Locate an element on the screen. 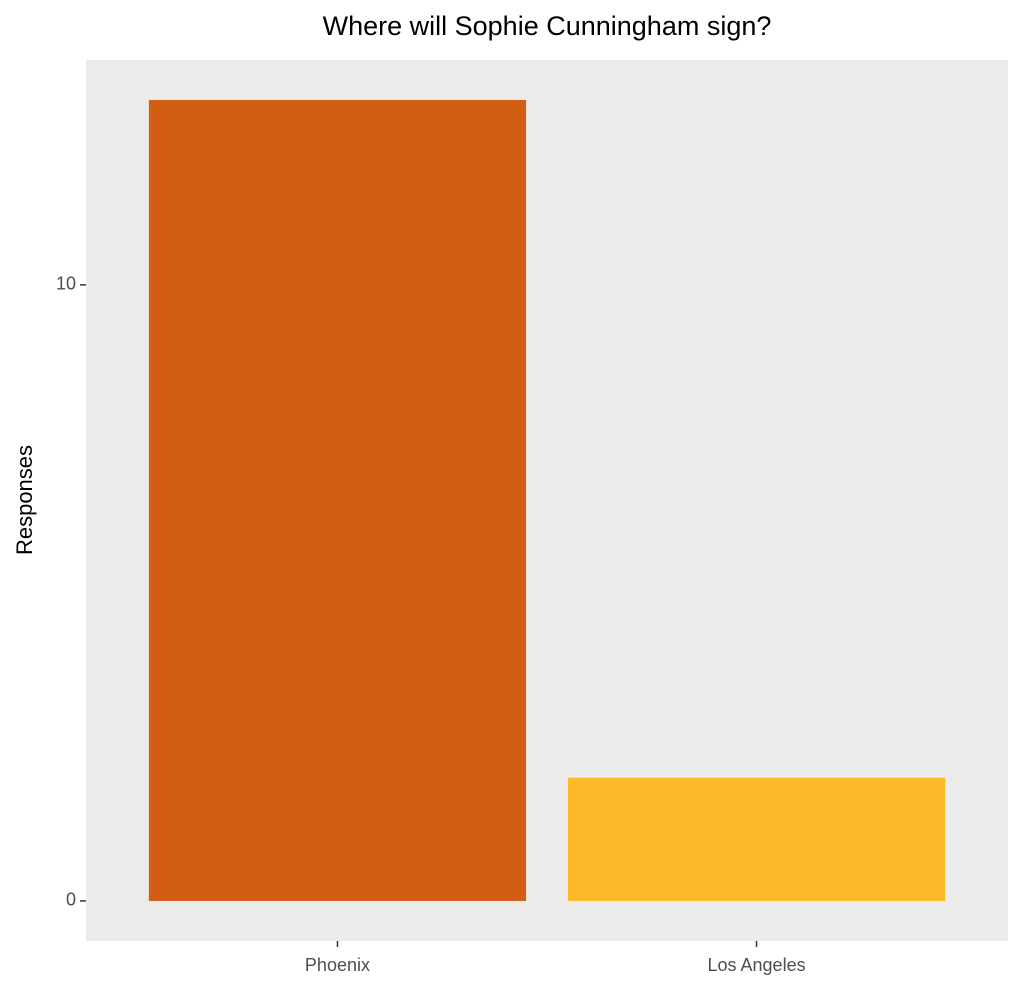  x-tick-label: Los Angeles is located at coordinates (757, 965).